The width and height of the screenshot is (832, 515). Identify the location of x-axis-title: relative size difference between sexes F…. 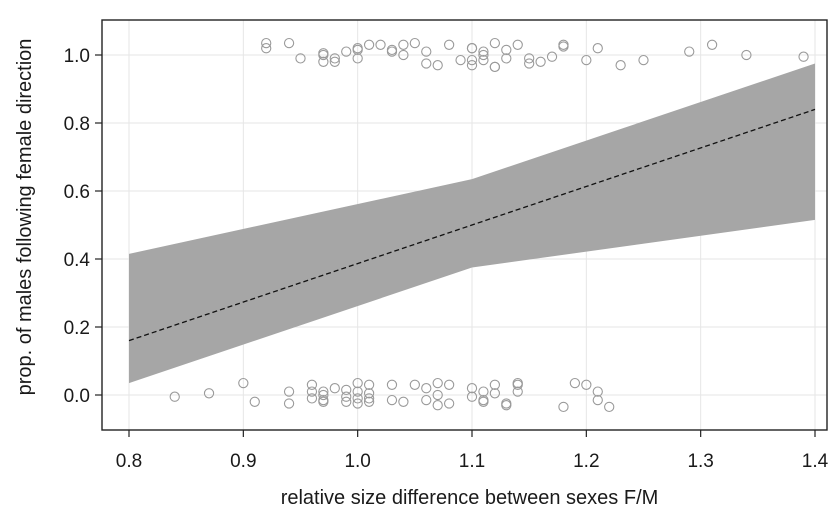
(470, 498).